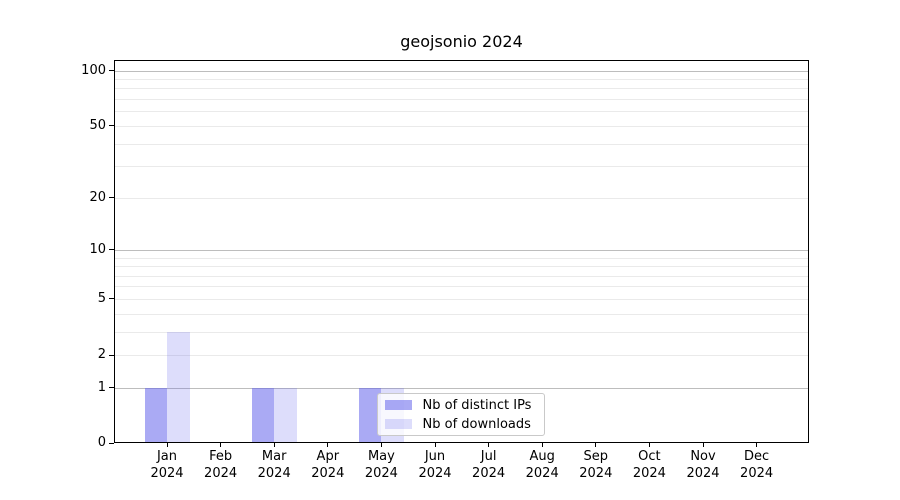 The image size is (900, 500). Describe the element at coordinates (97, 249) in the screenshot. I see `y-axis-tick-label: 10` at that location.